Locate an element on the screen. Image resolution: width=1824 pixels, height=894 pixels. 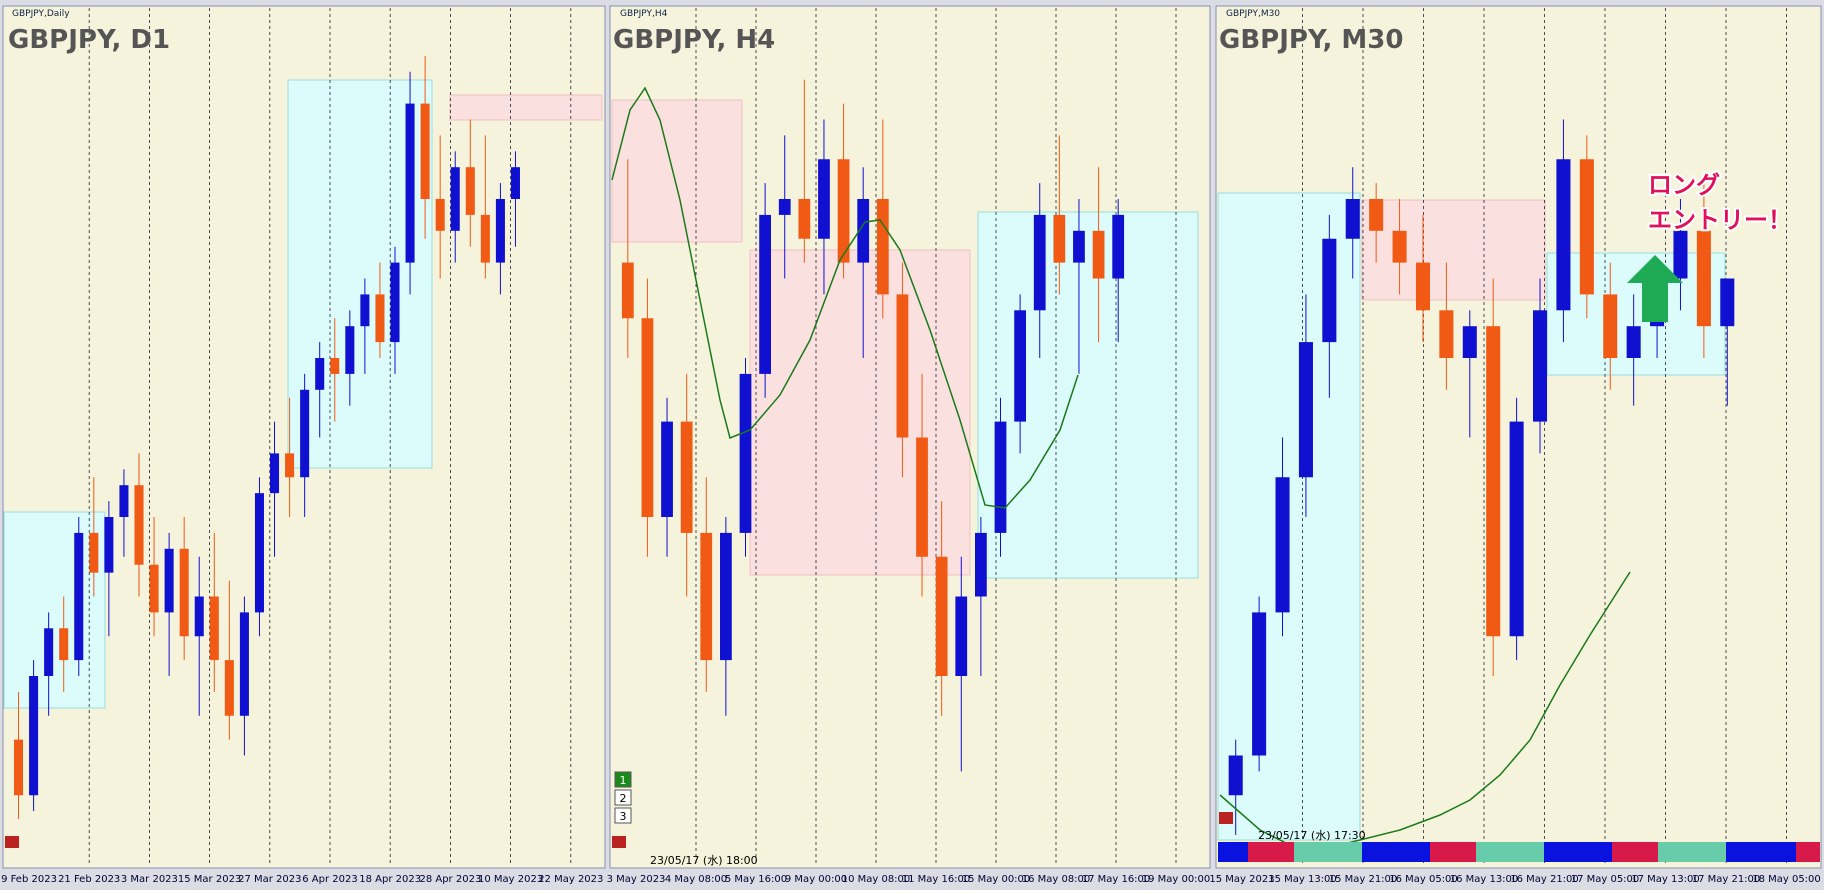
x-tick-label: 10 May 08:00 is located at coordinates (876, 879).